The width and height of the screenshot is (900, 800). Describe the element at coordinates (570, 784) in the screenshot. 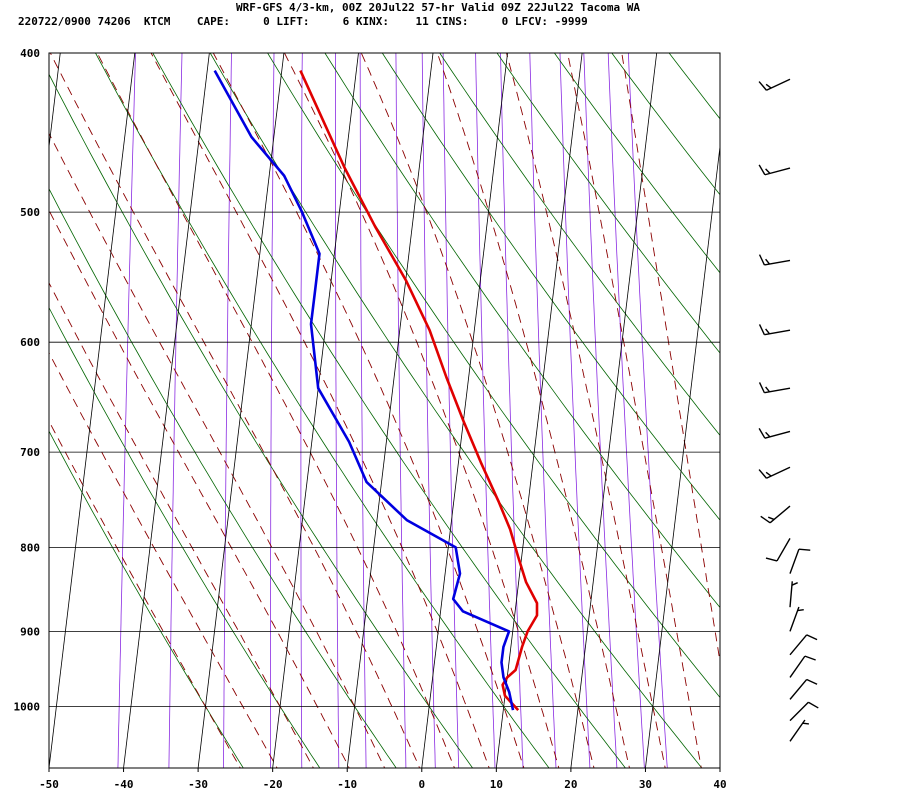

I see `x-tick-label: 20` at that location.